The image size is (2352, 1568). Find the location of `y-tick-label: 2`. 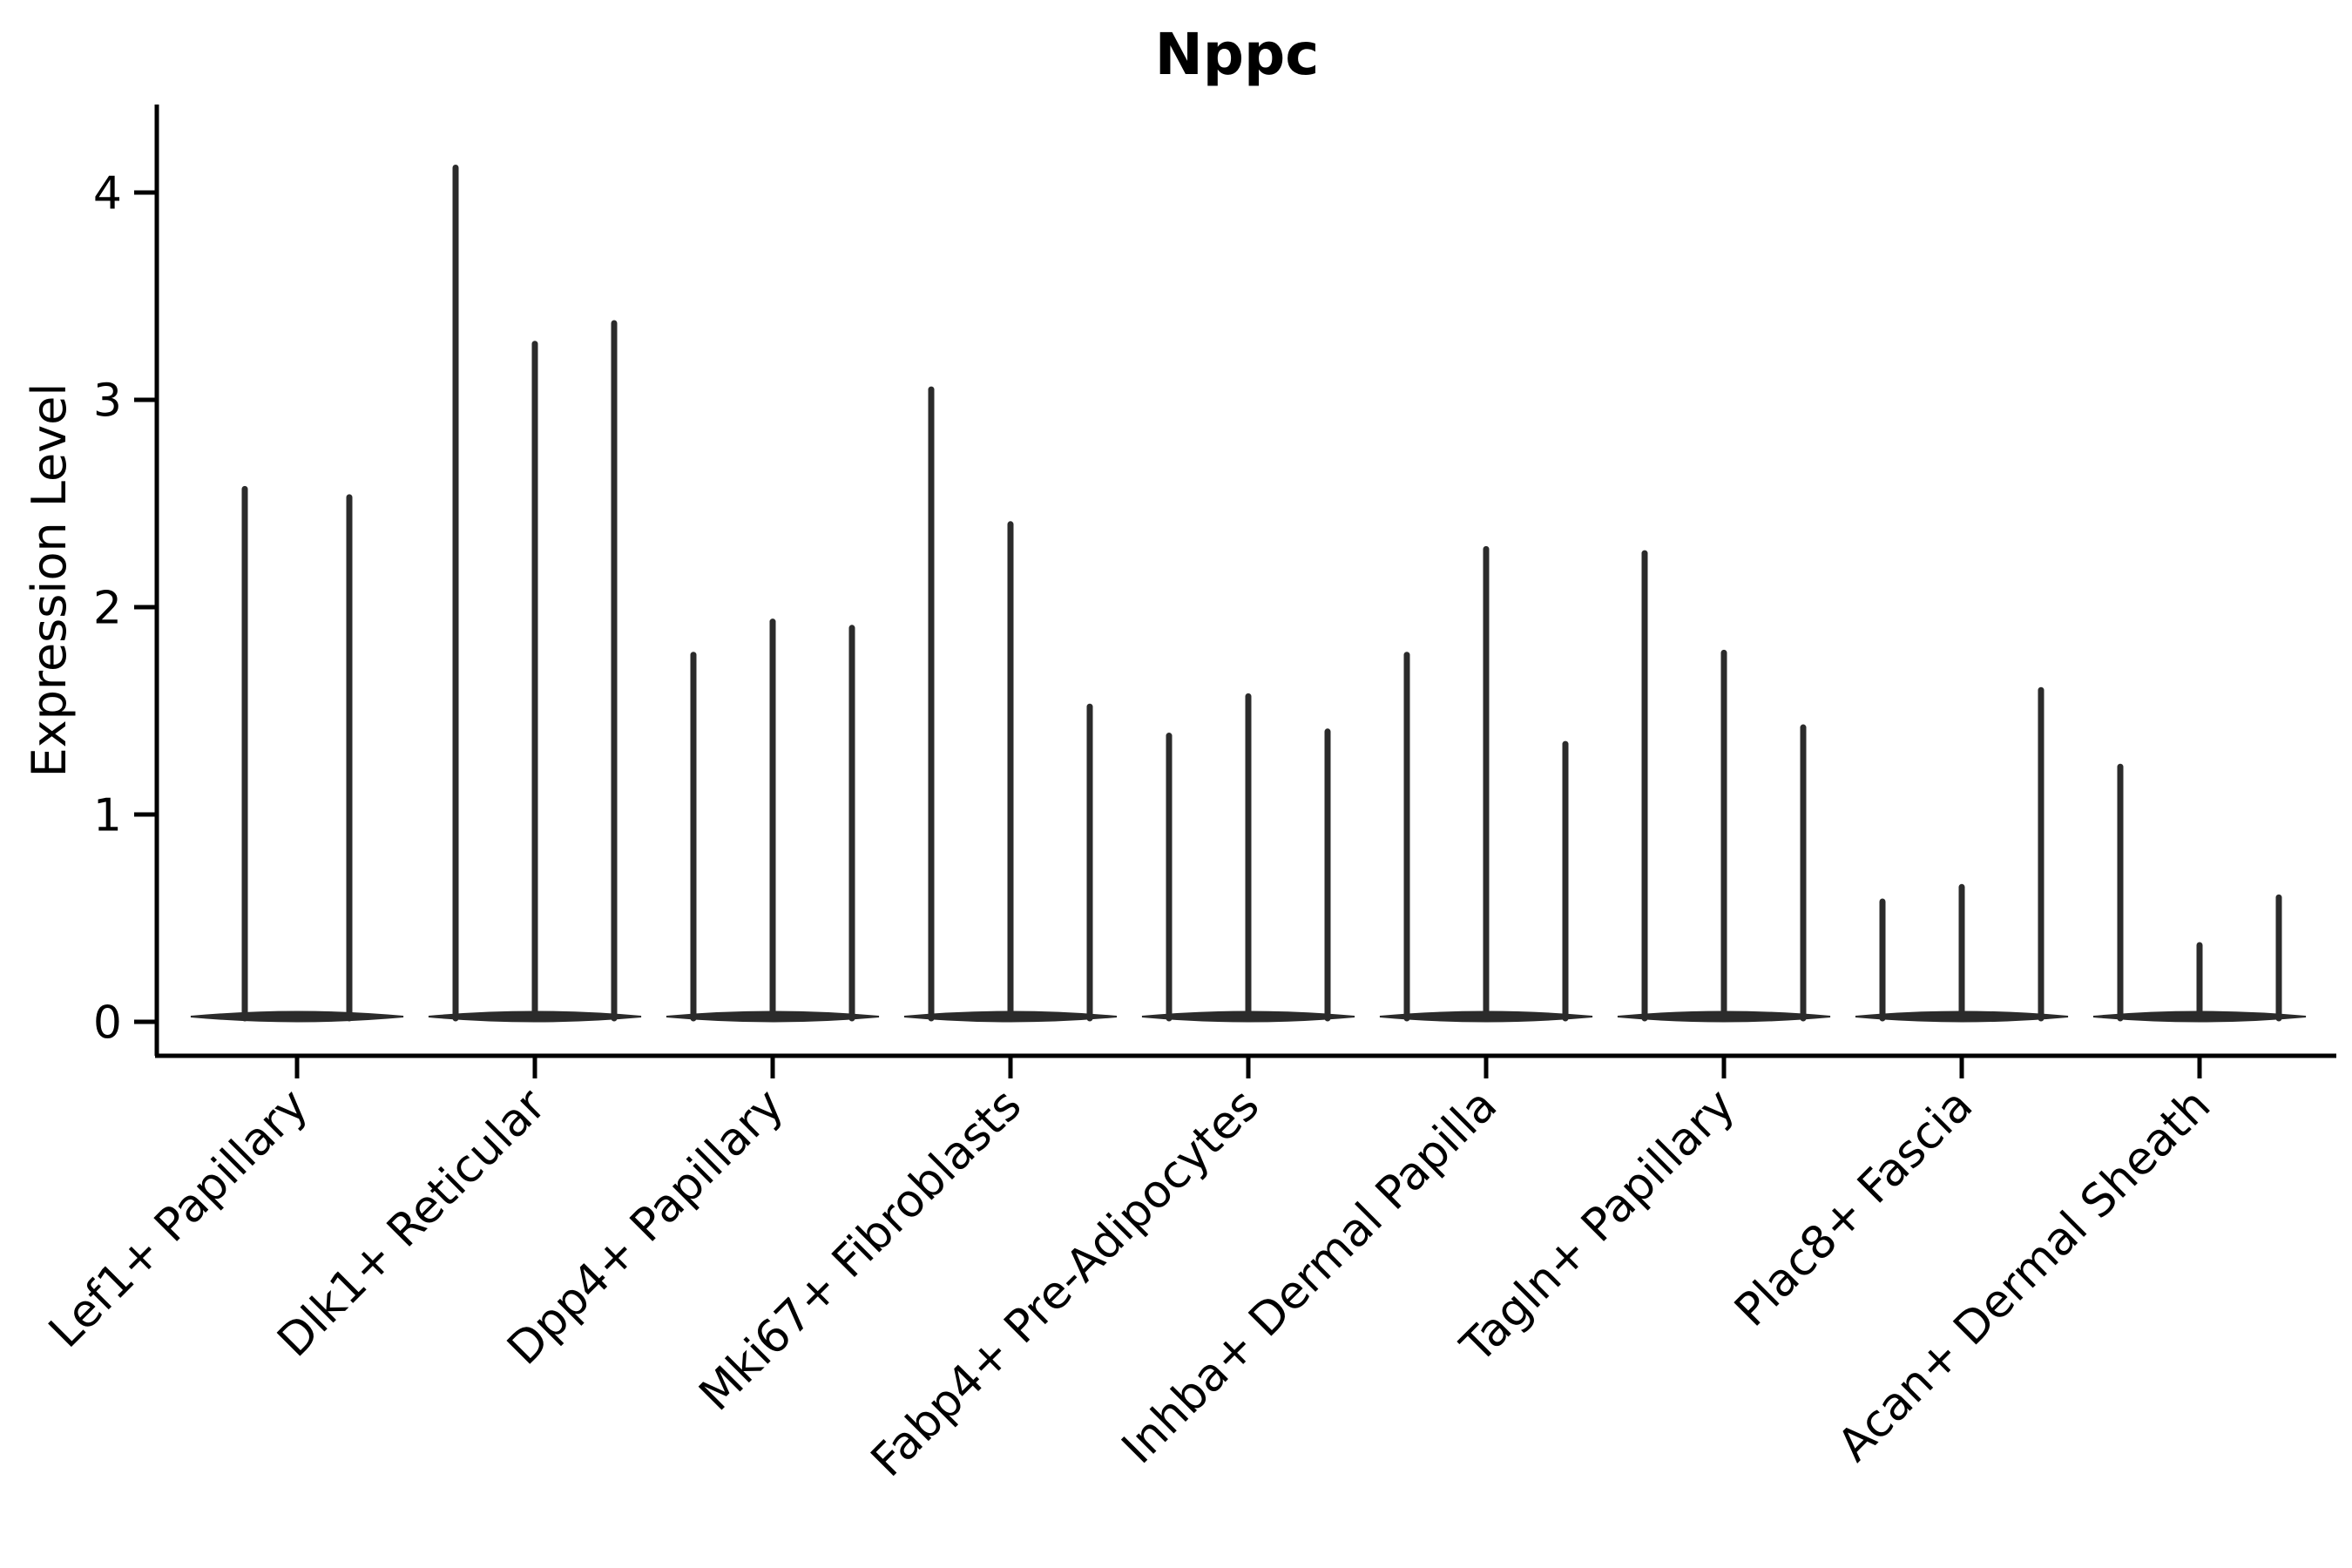

y-tick-label: 2 is located at coordinates (107, 609).